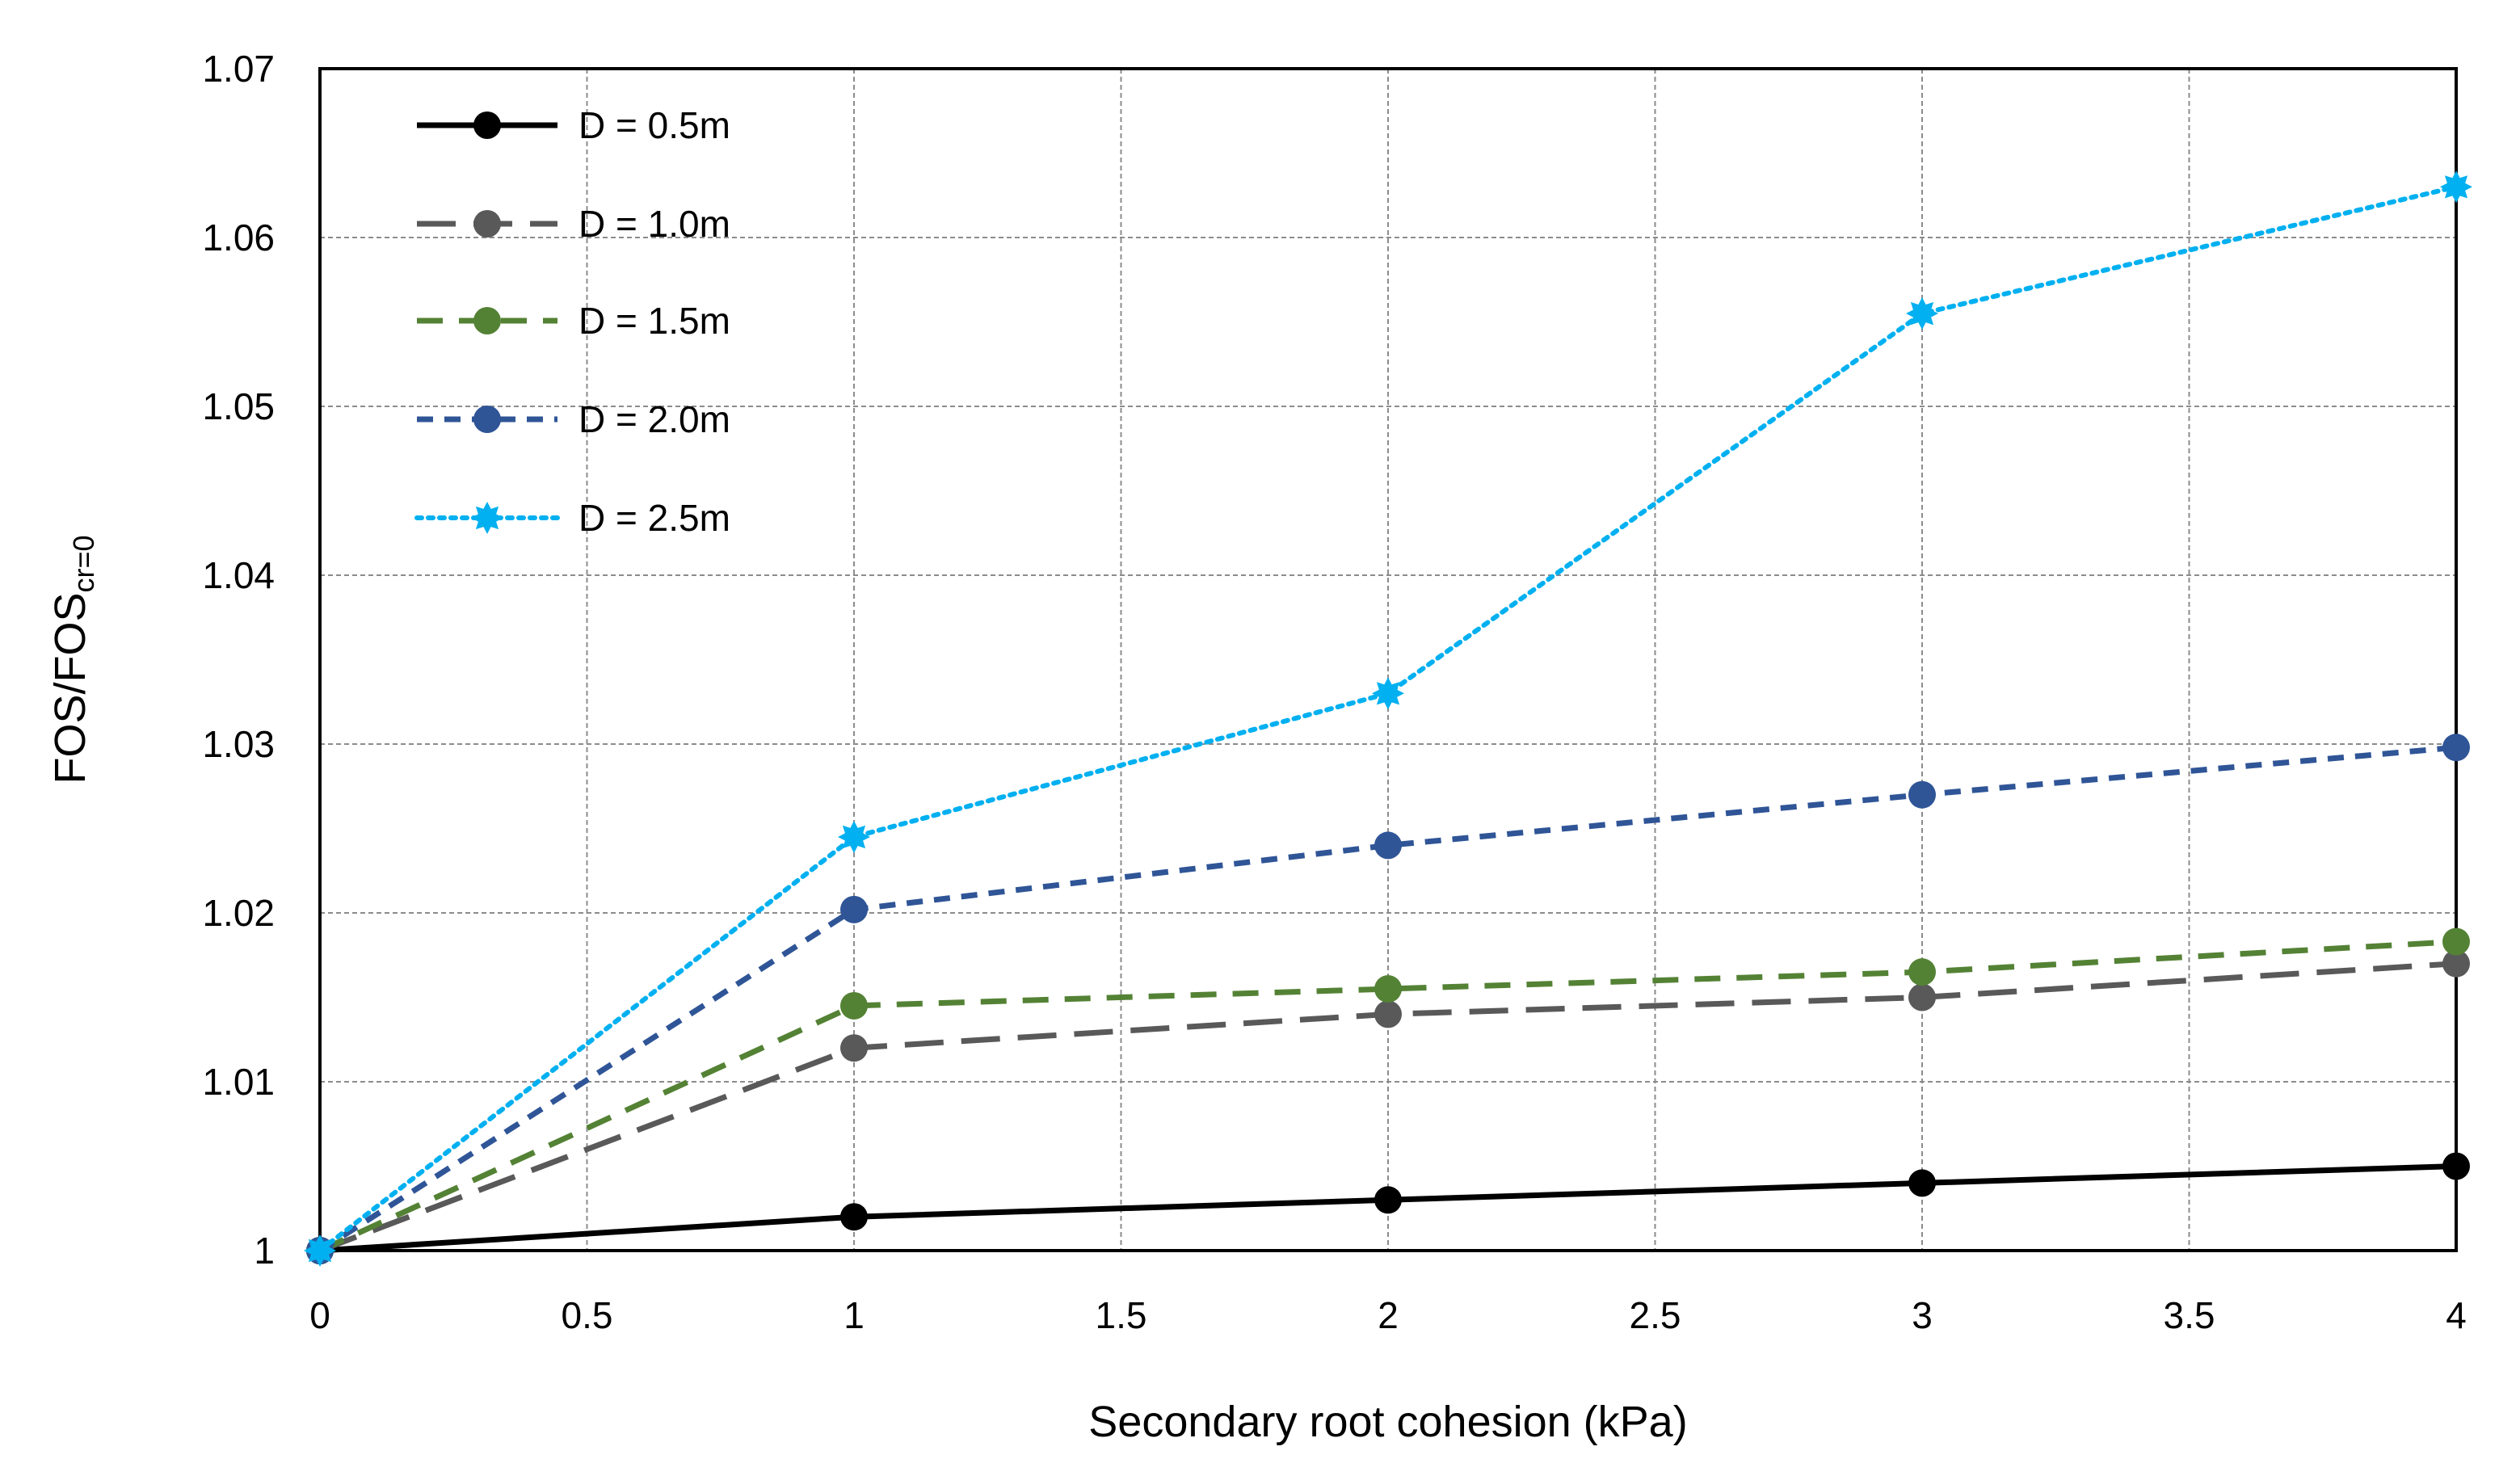  I want to click on x-axis-title: Secondary root cohesion (kPa), so click(1387, 1422).